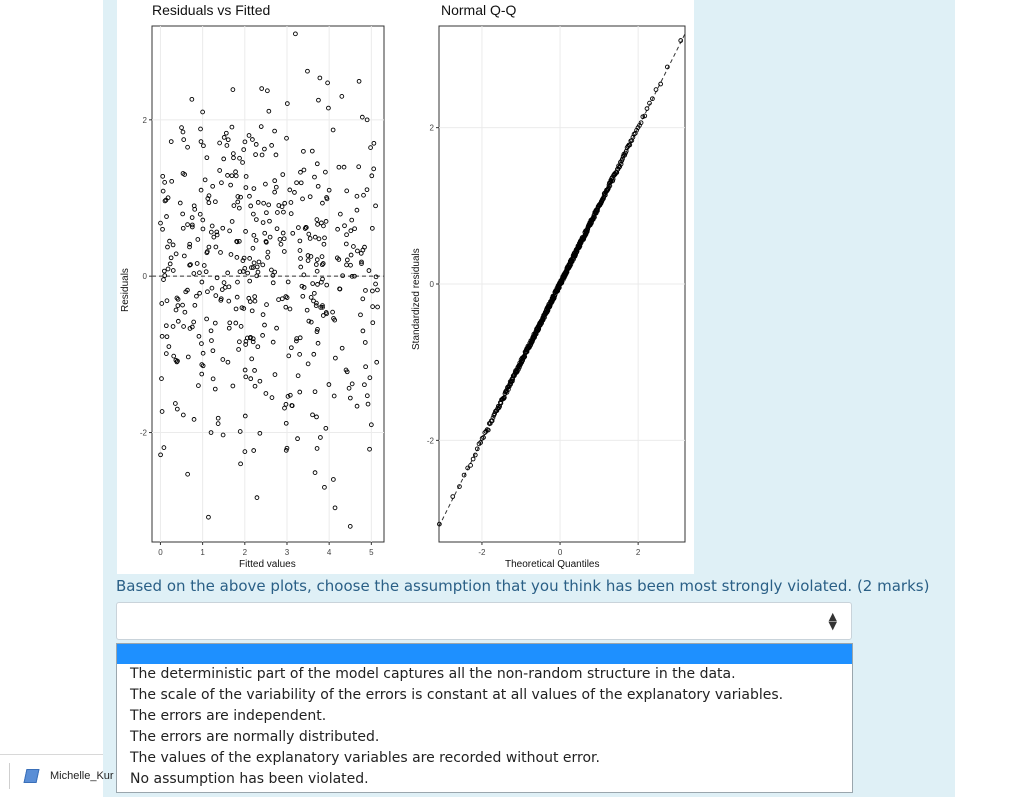 Image resolution: width=1024 pixels, height=798 pixels. Describe the element at coordinates (484, 654) in the screenshot. I see `dropdown-option-empty-highlighted` at that location.